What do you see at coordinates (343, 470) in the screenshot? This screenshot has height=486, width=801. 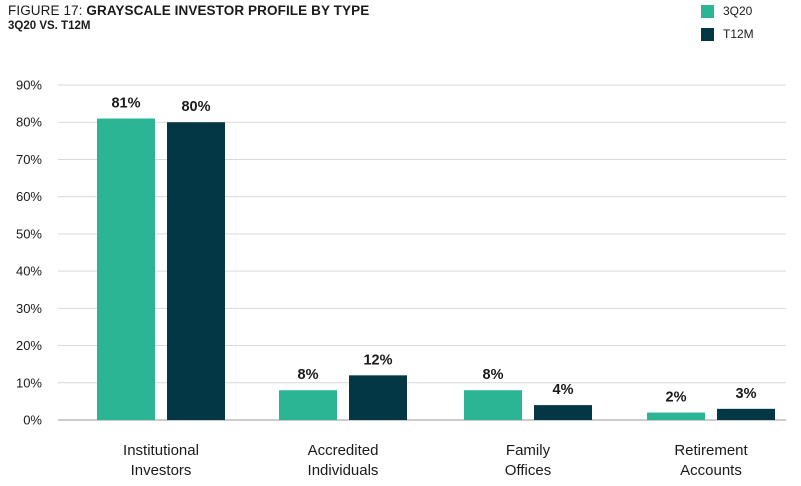 I see `x-category-label: Individuals` at bounding box center [343, 470].